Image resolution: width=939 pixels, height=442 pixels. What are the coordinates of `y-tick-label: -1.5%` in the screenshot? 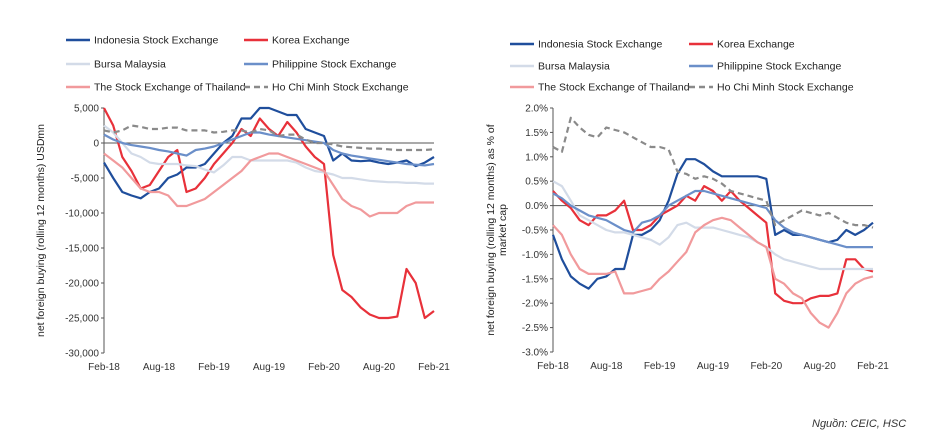 It's located at (535, 279).